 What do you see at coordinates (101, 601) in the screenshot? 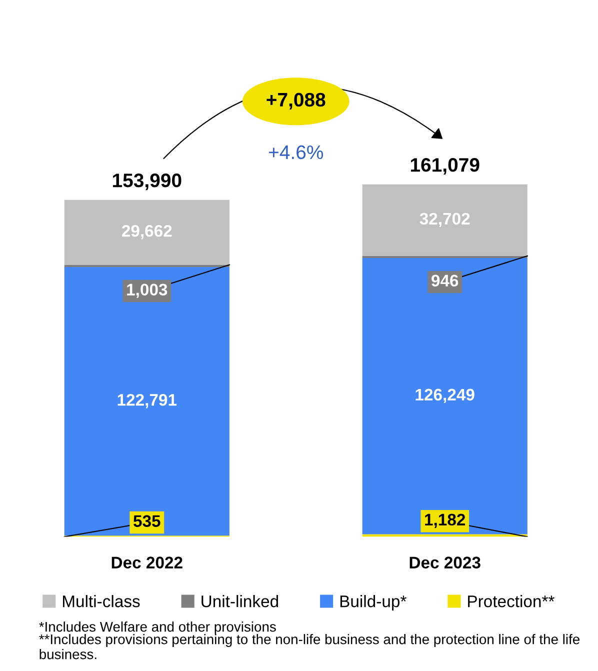
I see `legend-label: Multi-class` at bounding box center [101, 601].